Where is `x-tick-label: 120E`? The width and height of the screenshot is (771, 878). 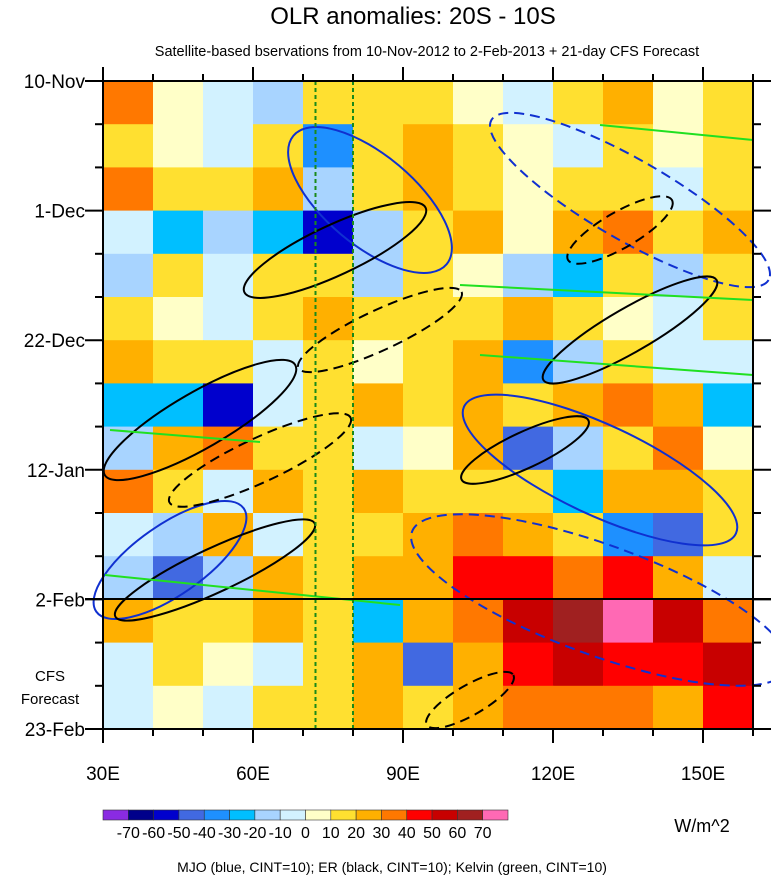 x-tick-label: 120E is located at coordinates (553, 774).